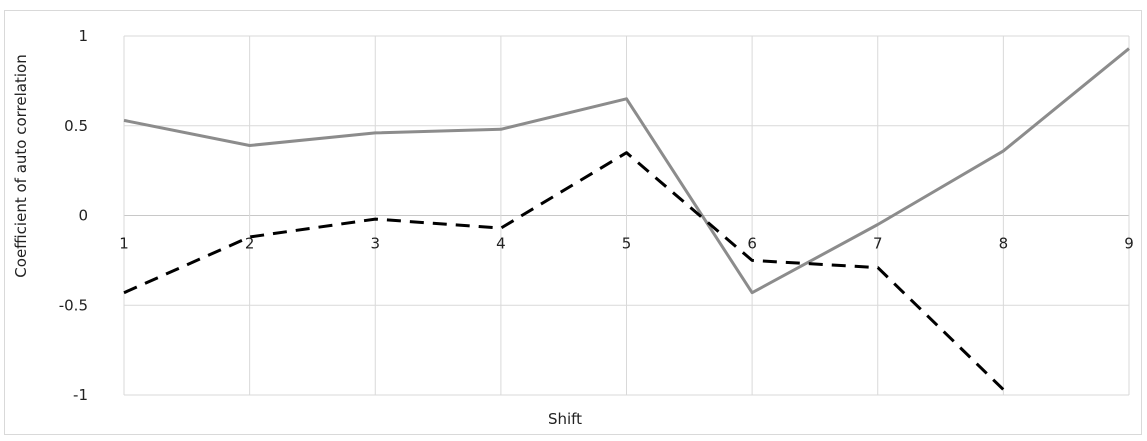 Image resolution: width=1147 pixels, height=441 pixels. I want to click on x-tick-label: 6, so click(752, 244).